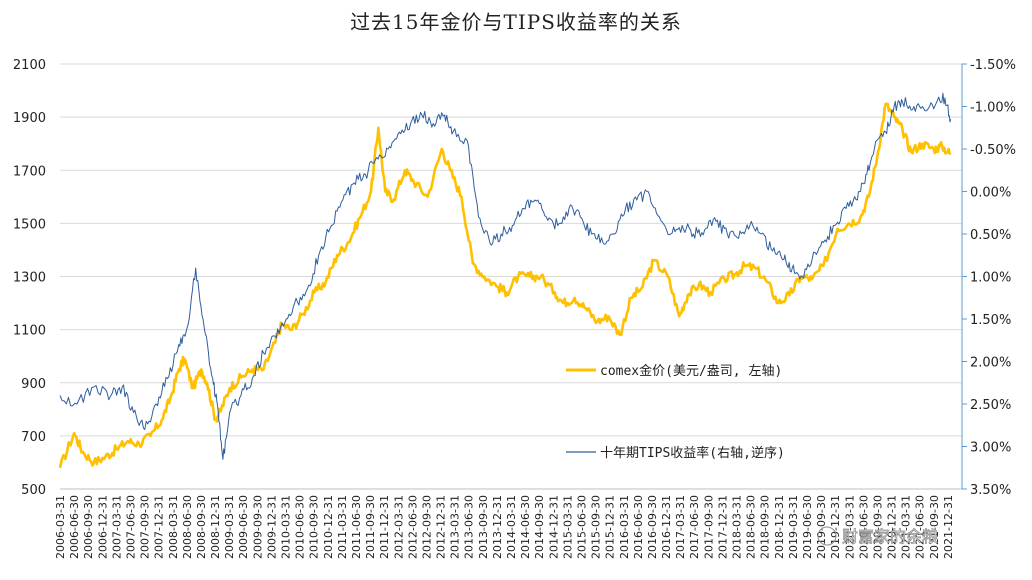 This screenshot has width=1032, height=580. I want to click on left-axis-ticks: 500 700 900 1100 1300 1500 1700 1900 2100, so click(29, 278).